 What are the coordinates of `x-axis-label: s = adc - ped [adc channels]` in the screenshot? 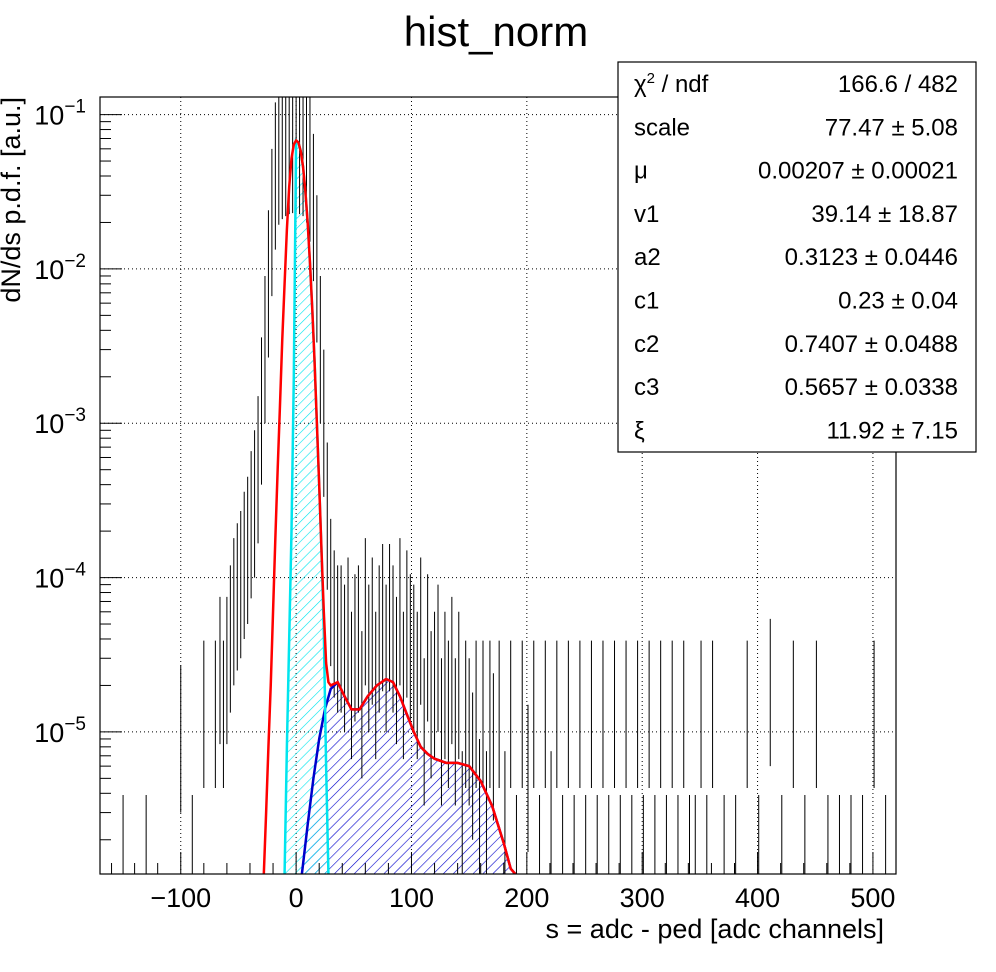 It's located at (715, 929).